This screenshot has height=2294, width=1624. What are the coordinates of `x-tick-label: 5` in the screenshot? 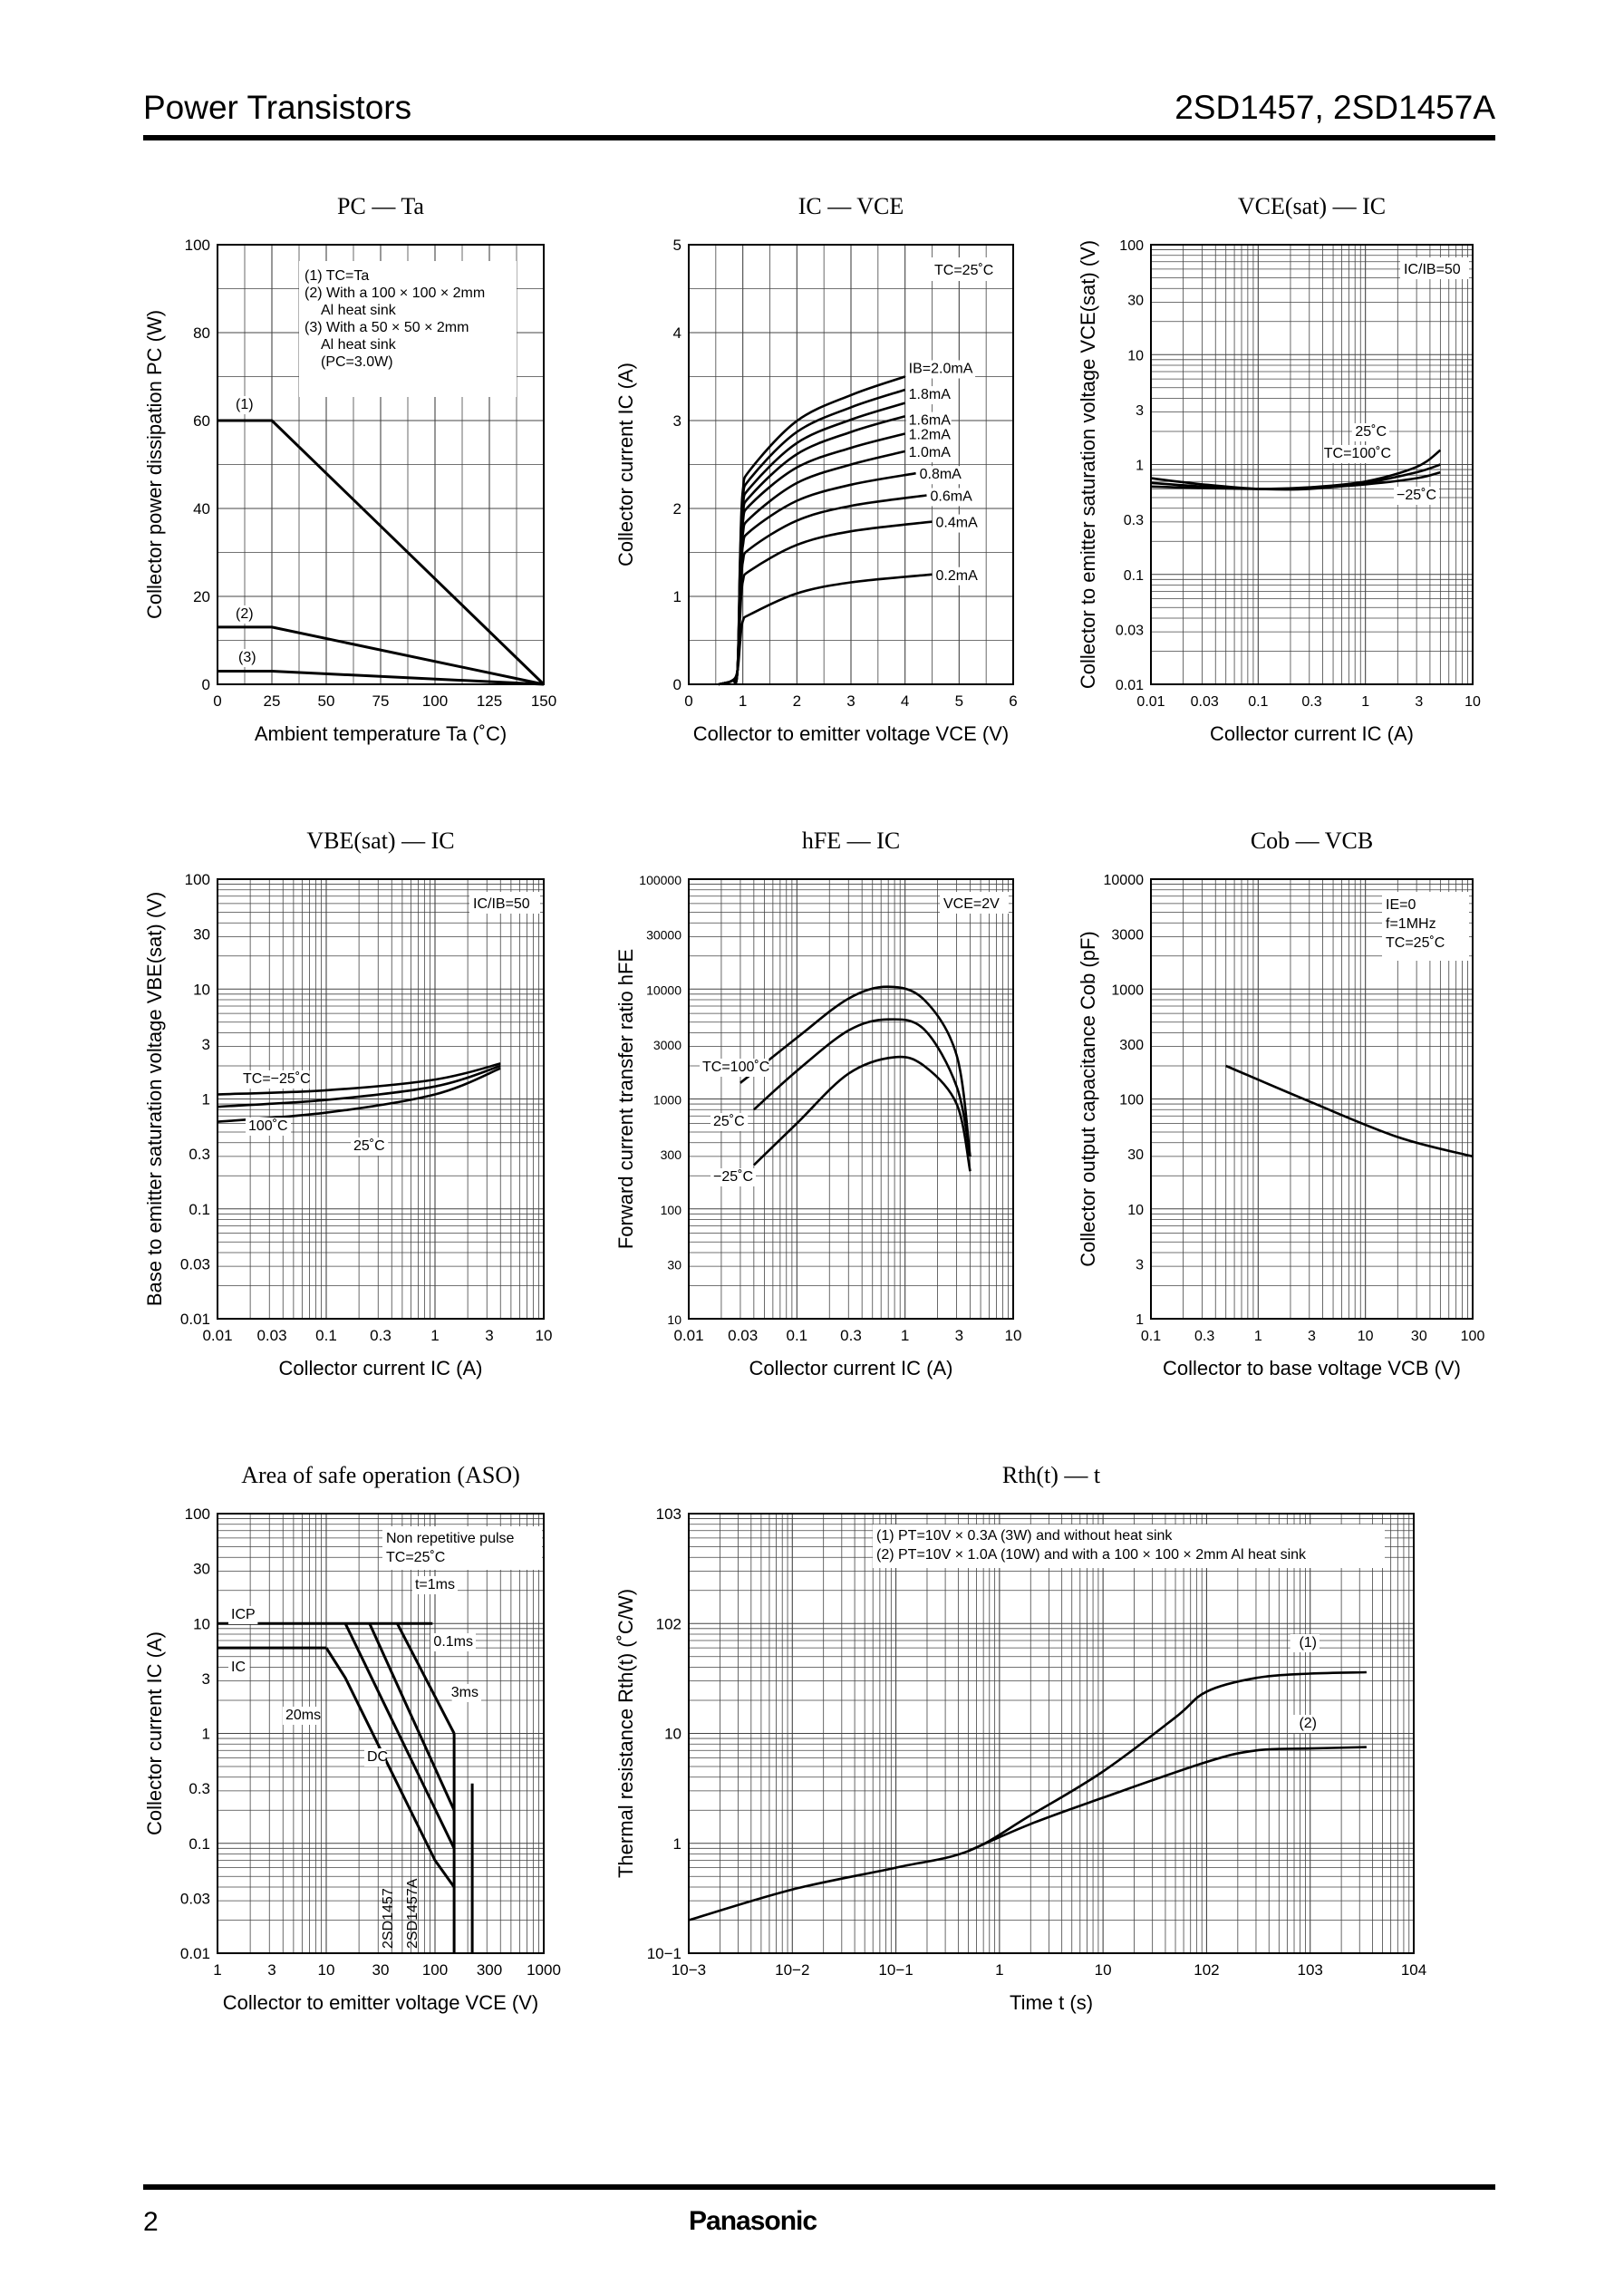 It's located at (959, 701).